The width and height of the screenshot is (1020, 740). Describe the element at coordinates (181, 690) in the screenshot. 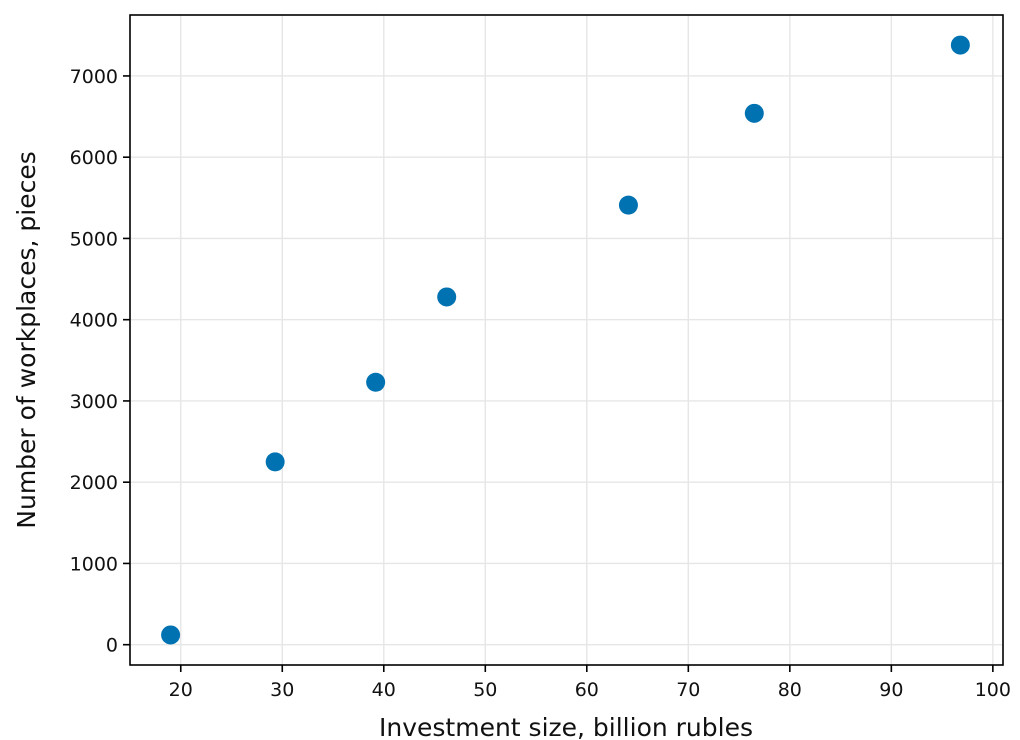

I see `x-tick-label: 20` at that location.